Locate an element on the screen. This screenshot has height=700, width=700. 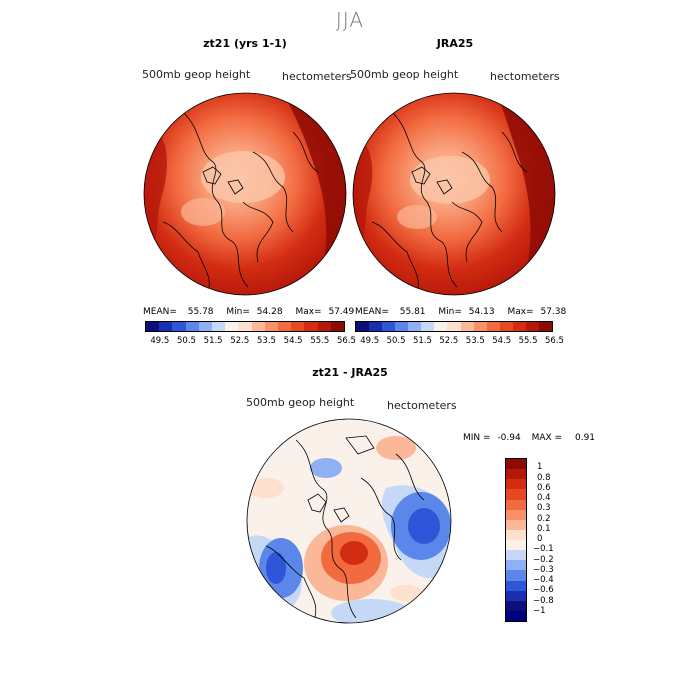
panel-1-title: zt21 (yrs 1-1) is located at coordinates (245, 43).